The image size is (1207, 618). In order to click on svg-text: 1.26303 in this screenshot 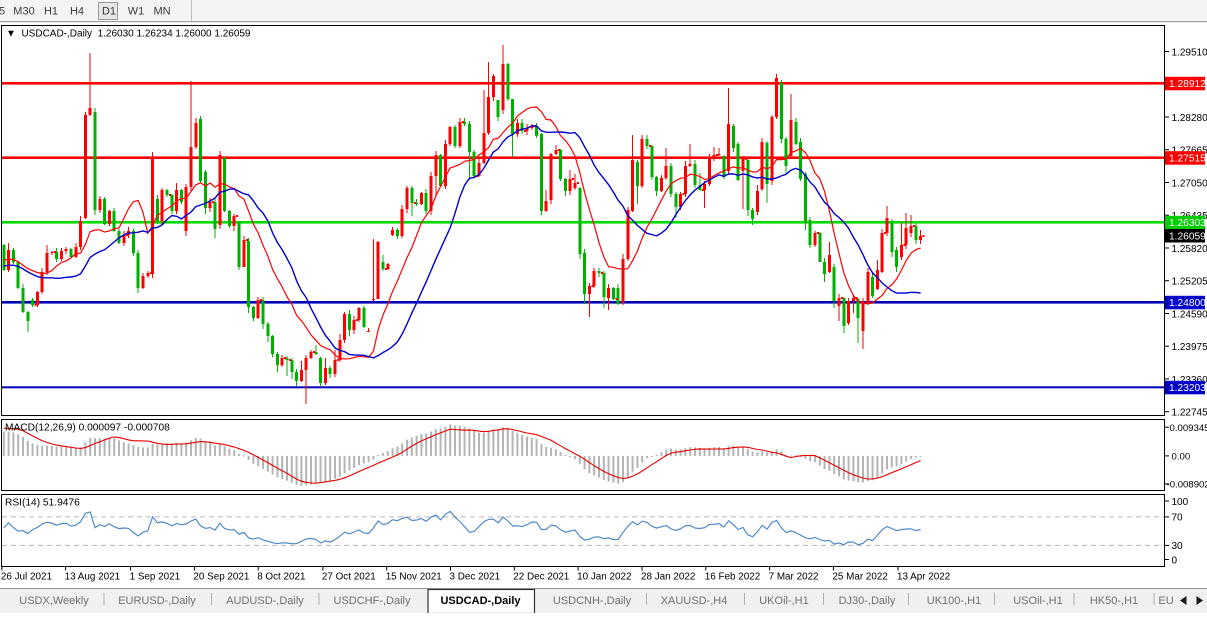, I will do `click(1187, 223)`.